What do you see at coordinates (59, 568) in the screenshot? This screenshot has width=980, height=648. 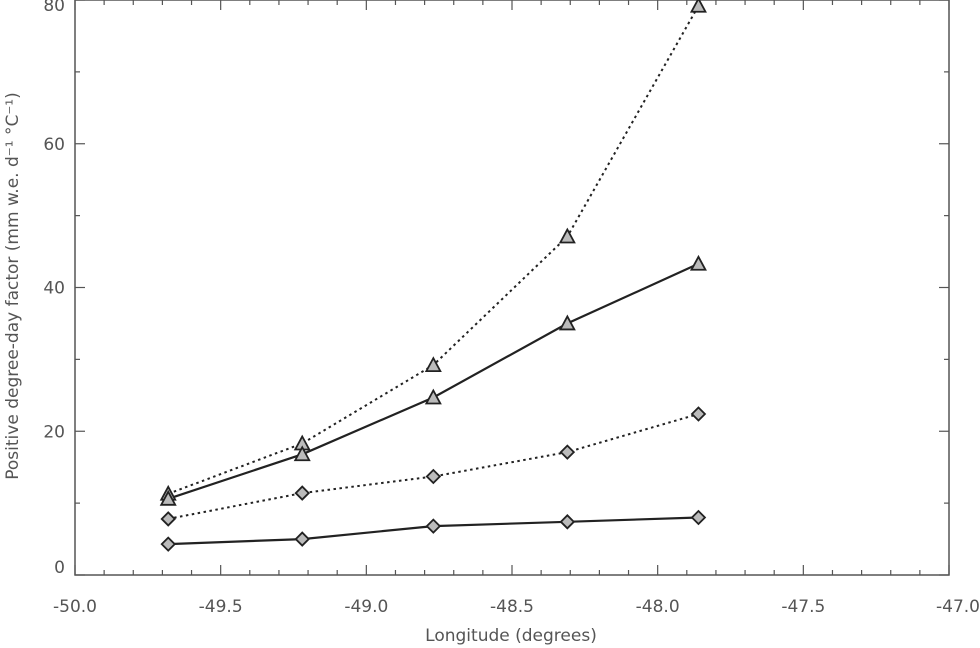 I see `y-tick-label: 0` at bounding box center [59, 568].